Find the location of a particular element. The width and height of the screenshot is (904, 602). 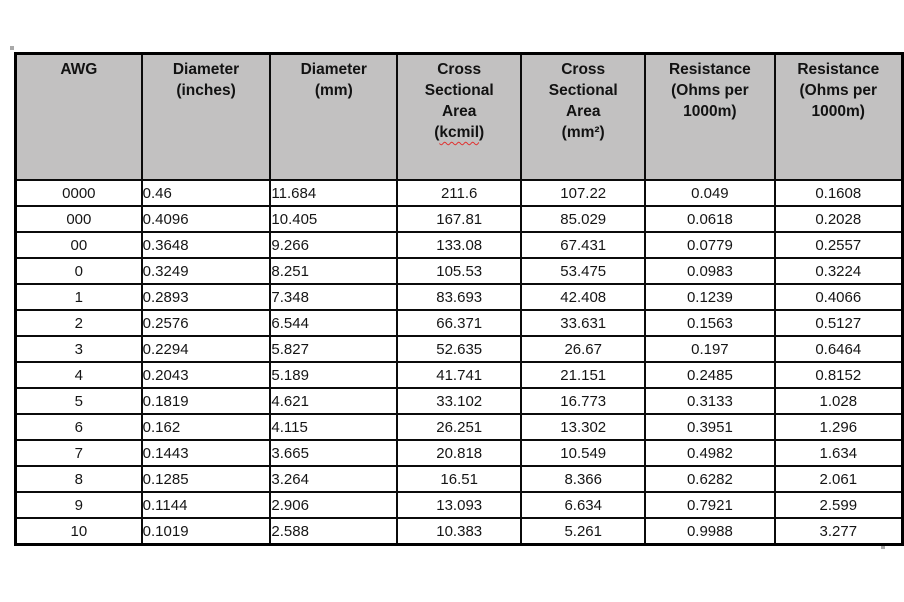

header-line: Area is located at coordinates (583, 111).